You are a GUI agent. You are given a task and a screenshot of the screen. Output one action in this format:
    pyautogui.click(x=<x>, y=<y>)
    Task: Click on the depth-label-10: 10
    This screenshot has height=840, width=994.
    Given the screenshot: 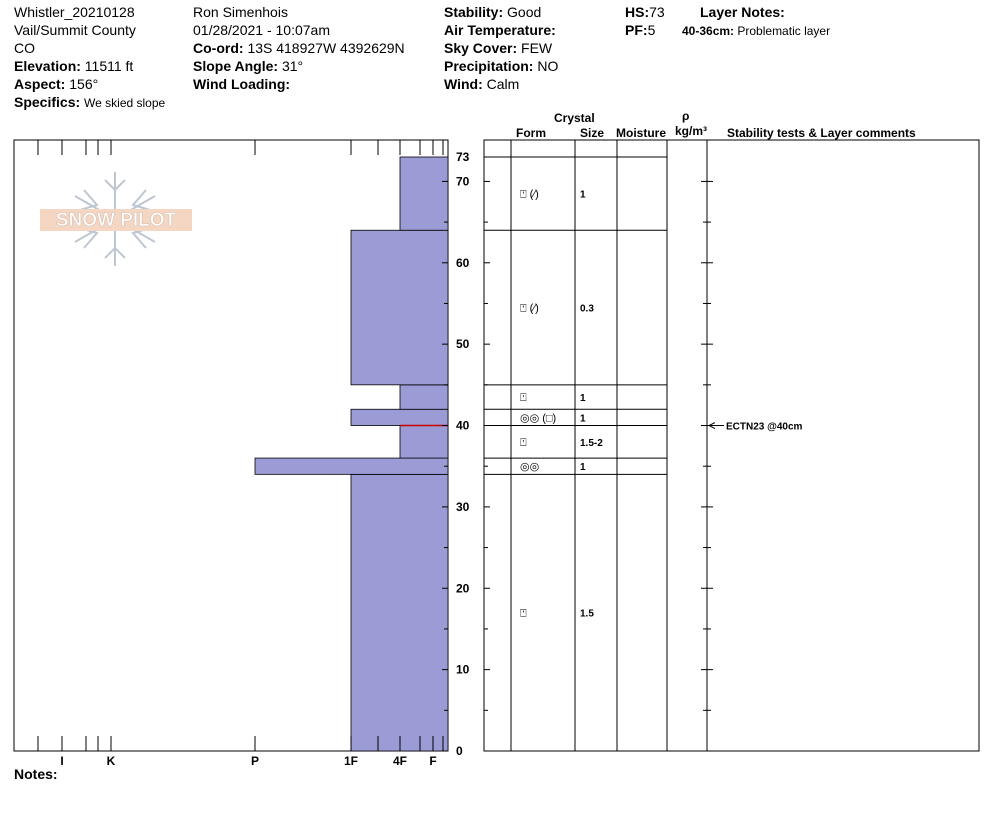 What is the action you would take?
    pyautogui.click(x=463, y=670)
    